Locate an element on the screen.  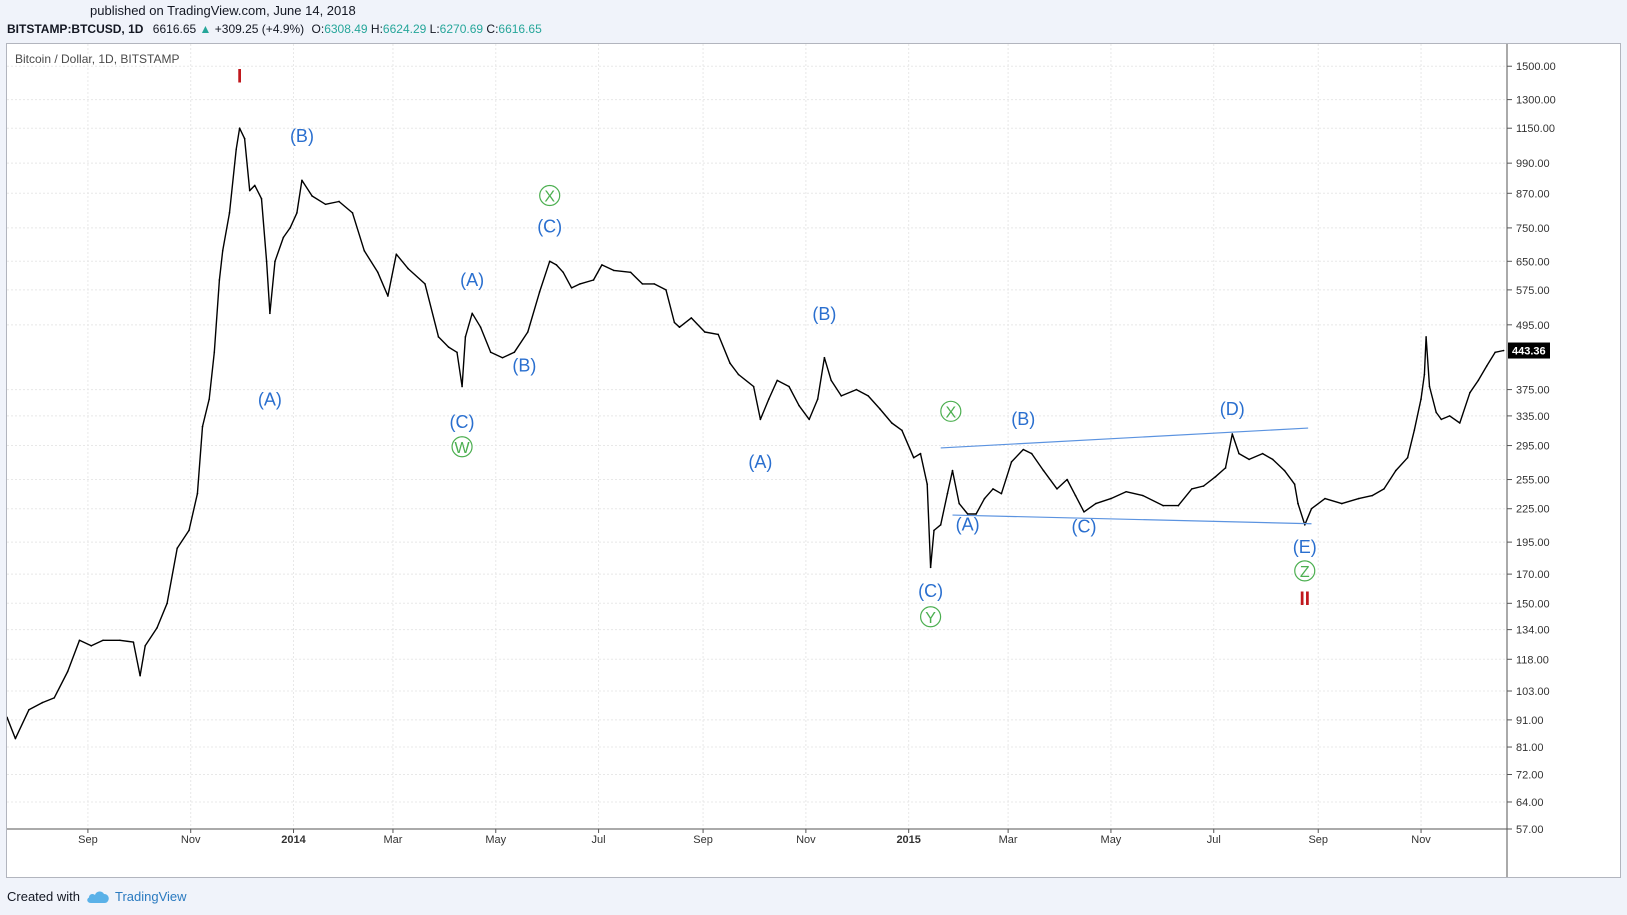
high-label: H: is located at coordinates (376, 29).